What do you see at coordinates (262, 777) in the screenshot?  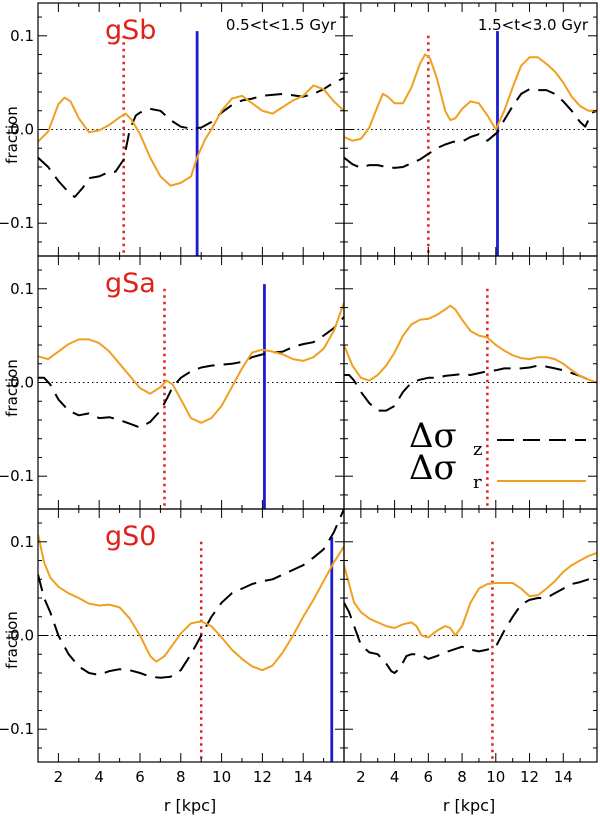 I see `x-tick-label-r2c0-12: 12` at bounding box center [262, 777].